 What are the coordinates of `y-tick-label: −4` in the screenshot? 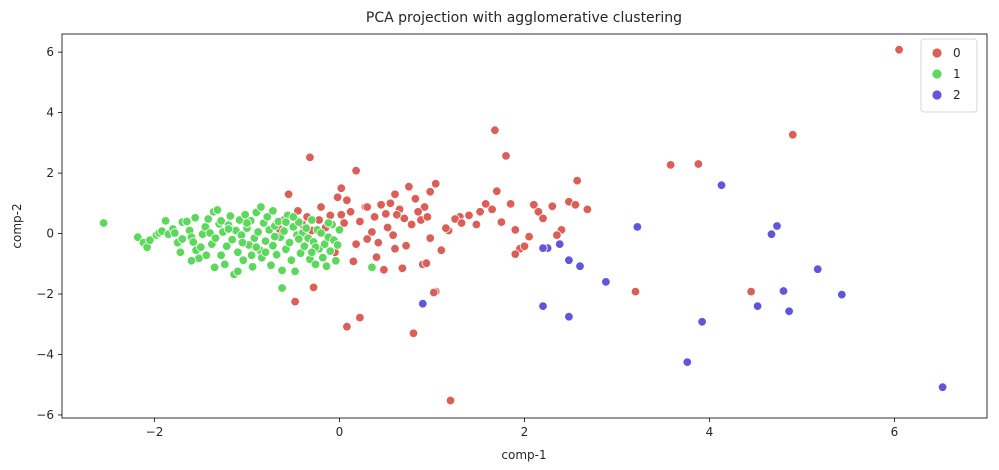 It's located at (45, 355).